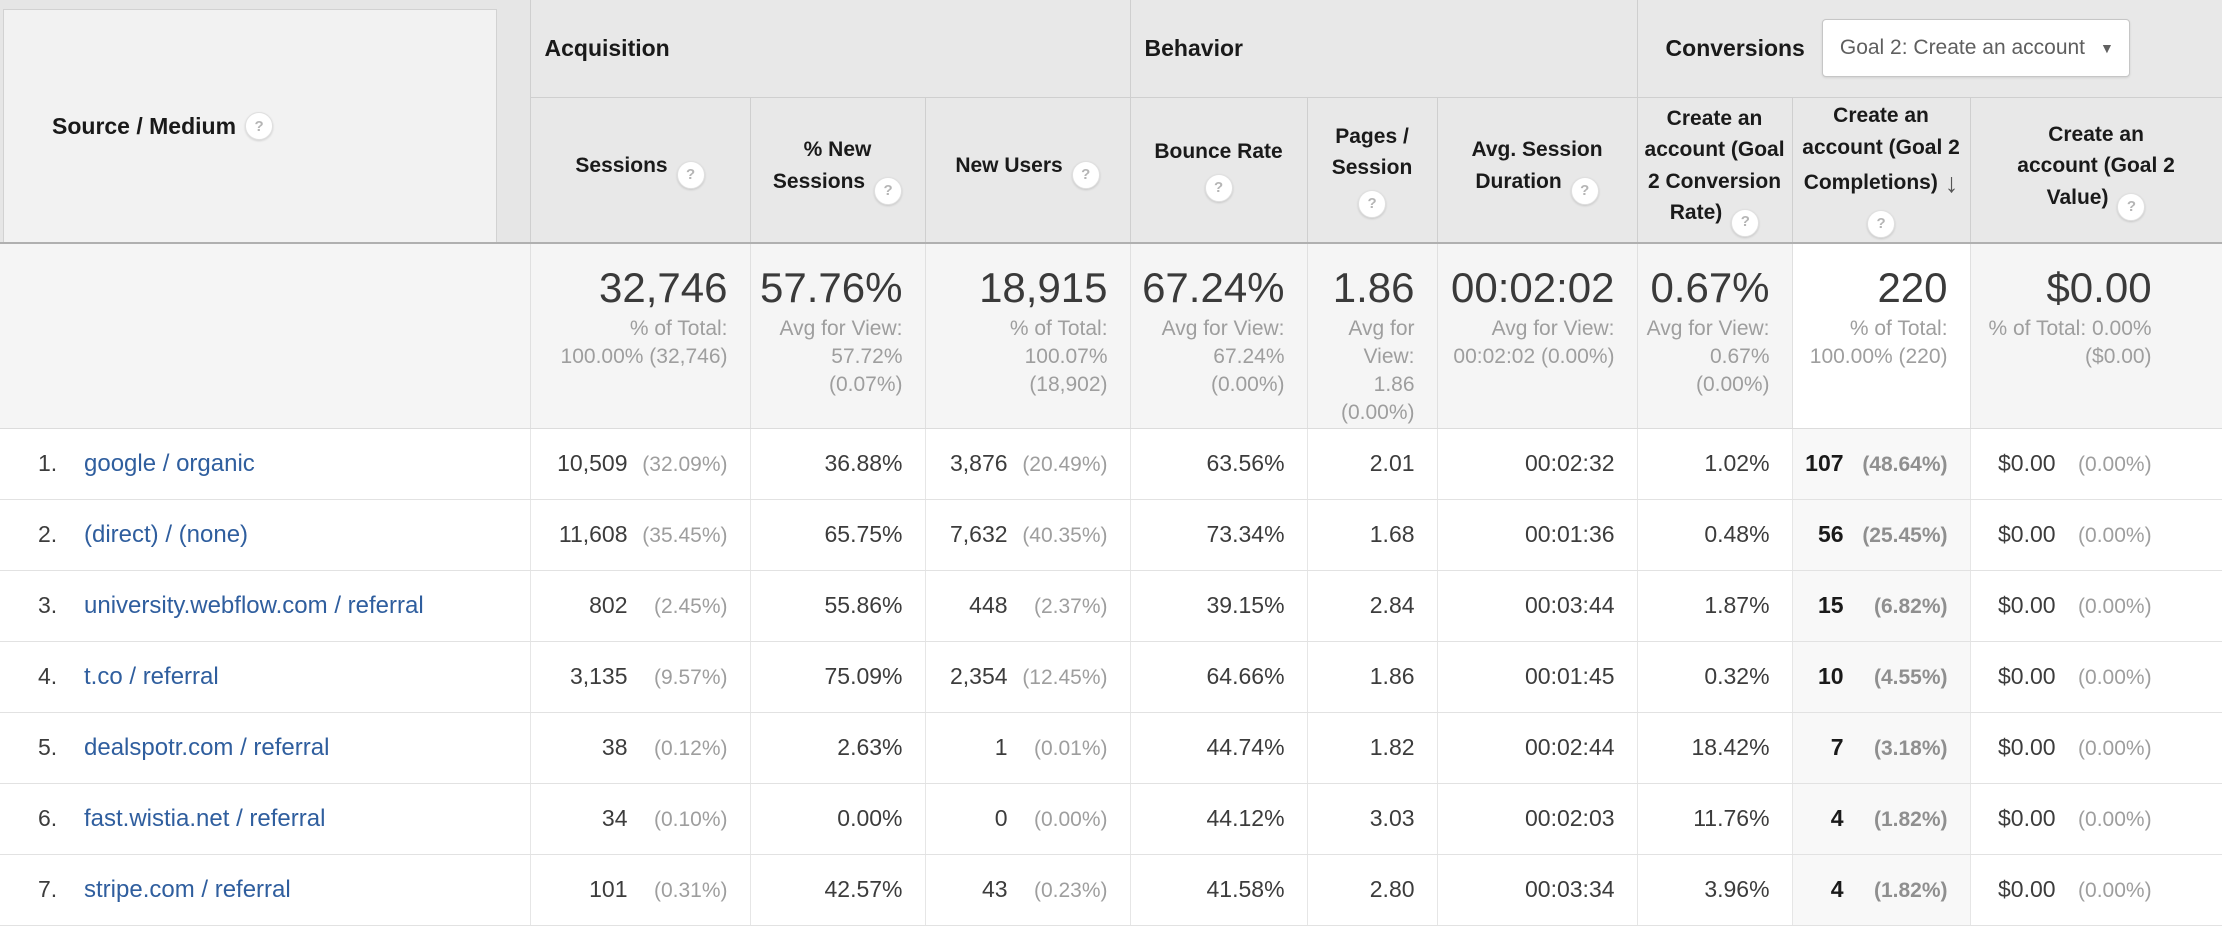 The width and height of the screenshot is (2222, 928). I want to click on metric-value: 11,608, so click(593, 534).